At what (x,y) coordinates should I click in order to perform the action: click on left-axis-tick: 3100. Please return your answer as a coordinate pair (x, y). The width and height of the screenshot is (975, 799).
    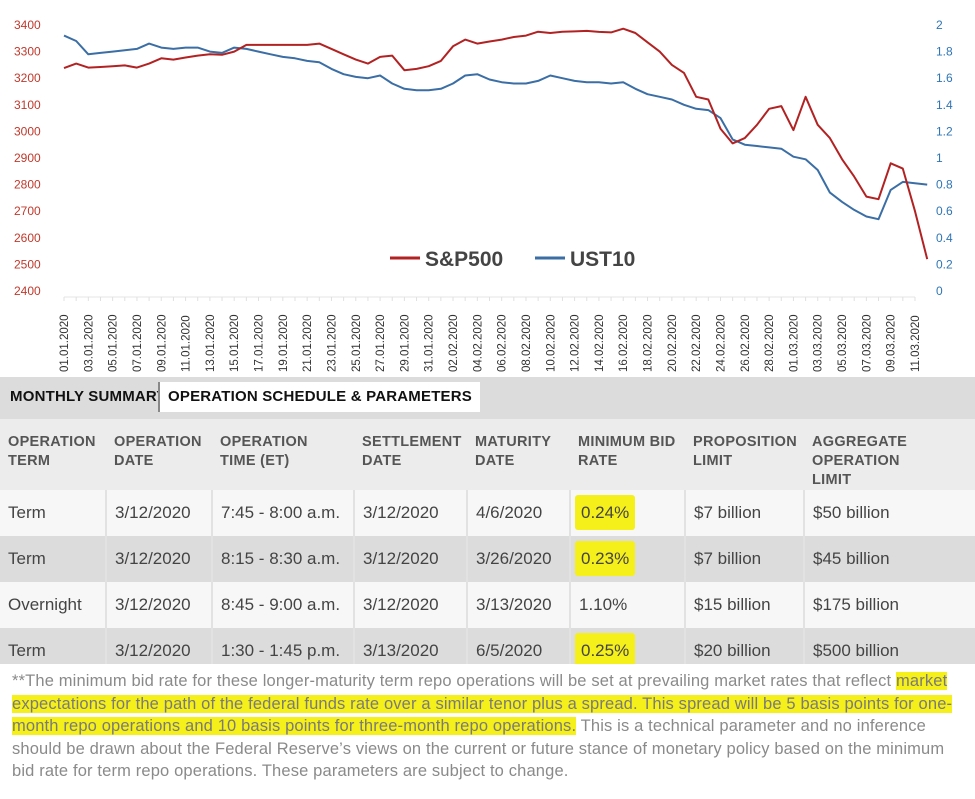
    Looking at the image, I should click on (27, 105).